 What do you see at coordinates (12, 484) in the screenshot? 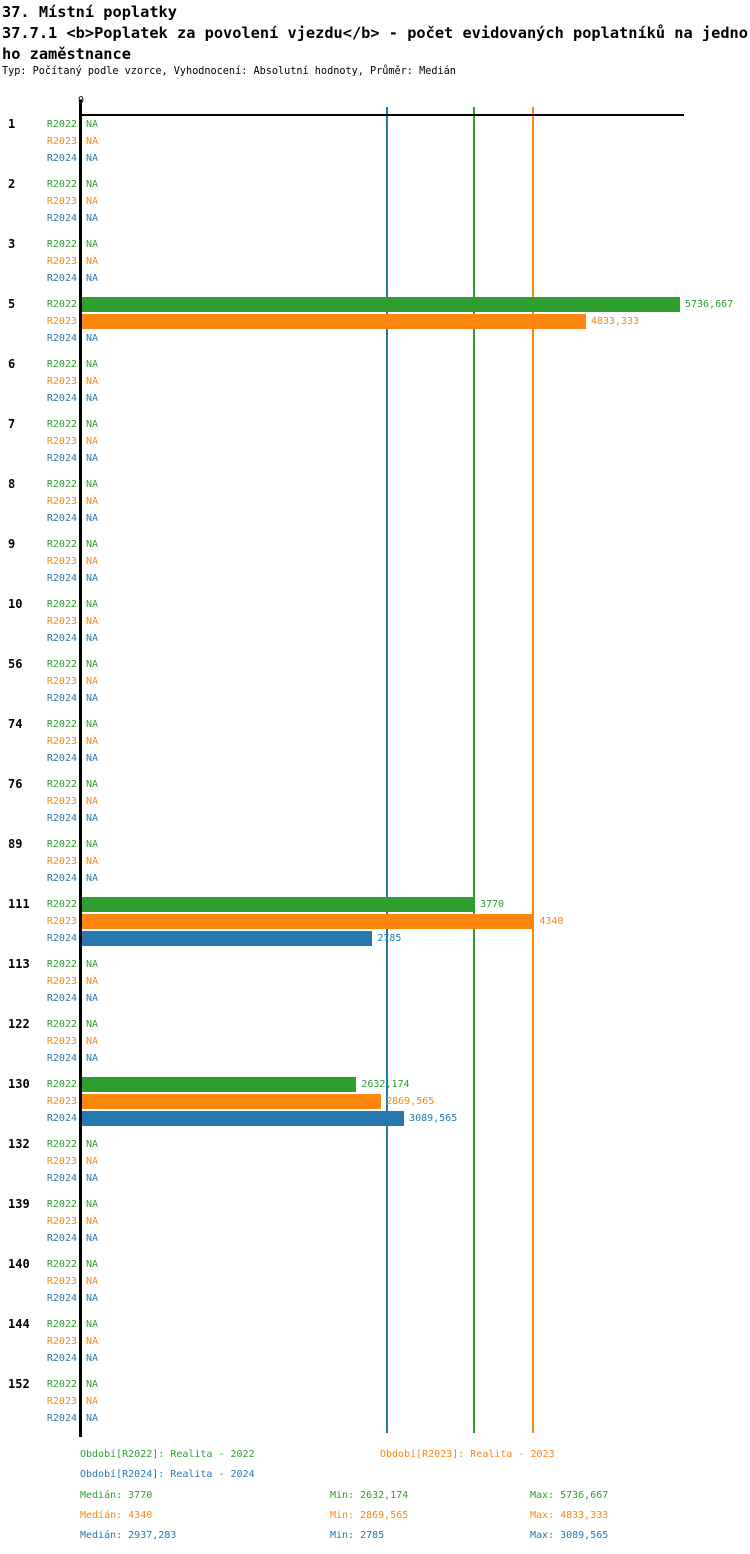
I see `category-label: 8` at bounding box center [12, 484].